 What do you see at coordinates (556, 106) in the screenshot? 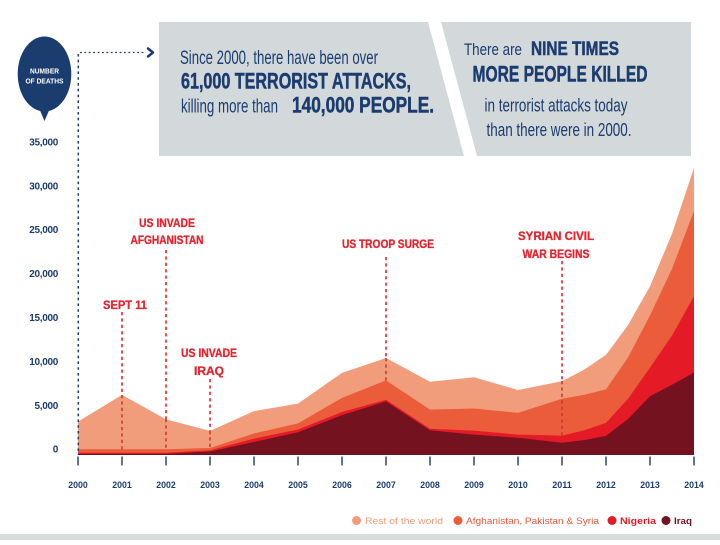
I see `svg-text: in terrorist attacks today` at bounding box center [556, 106].